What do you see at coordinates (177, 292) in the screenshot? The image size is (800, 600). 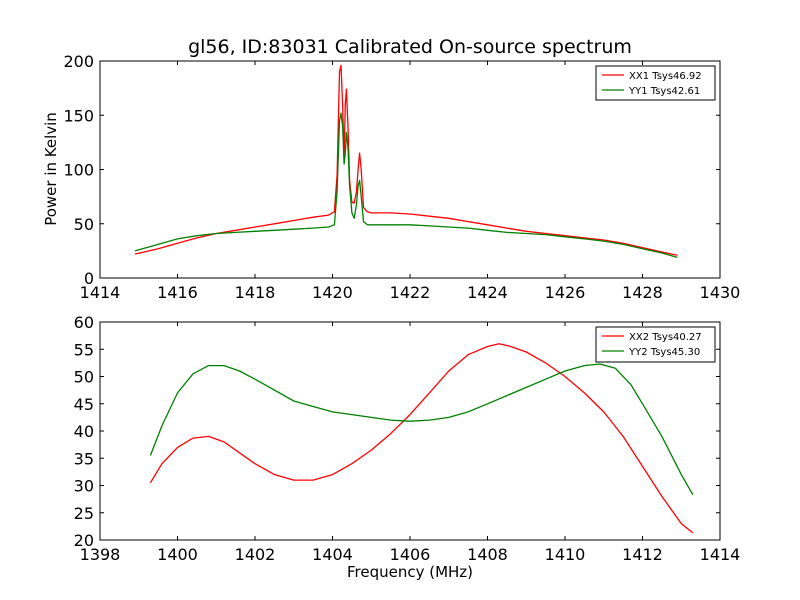 I see `x-tick-label: 1416` at bounding box center [177, 292].